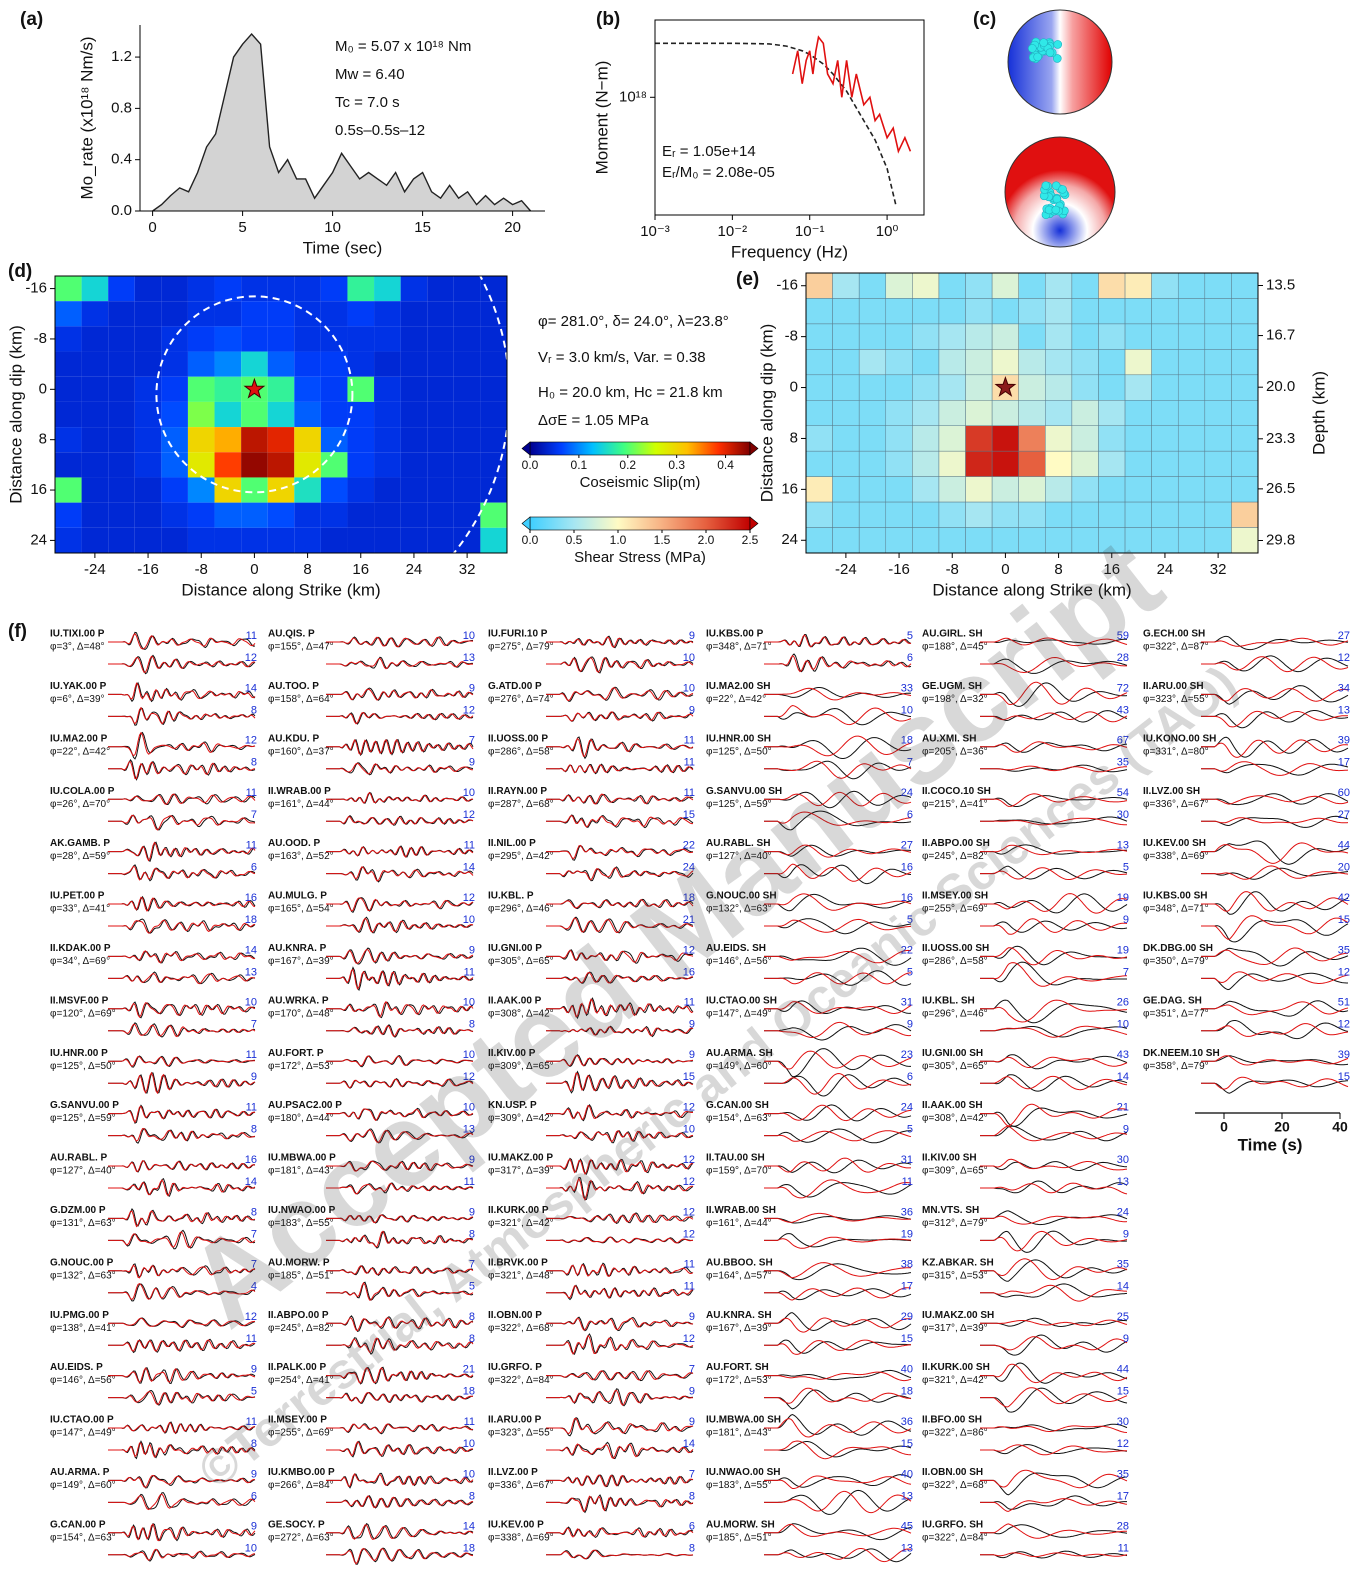 Image resolution: width=1361 pixels, height=1572 pixels. Describe the element at coordinates (254, 1496) in the screenshot. I see `amplitude-label: 6` at that location.